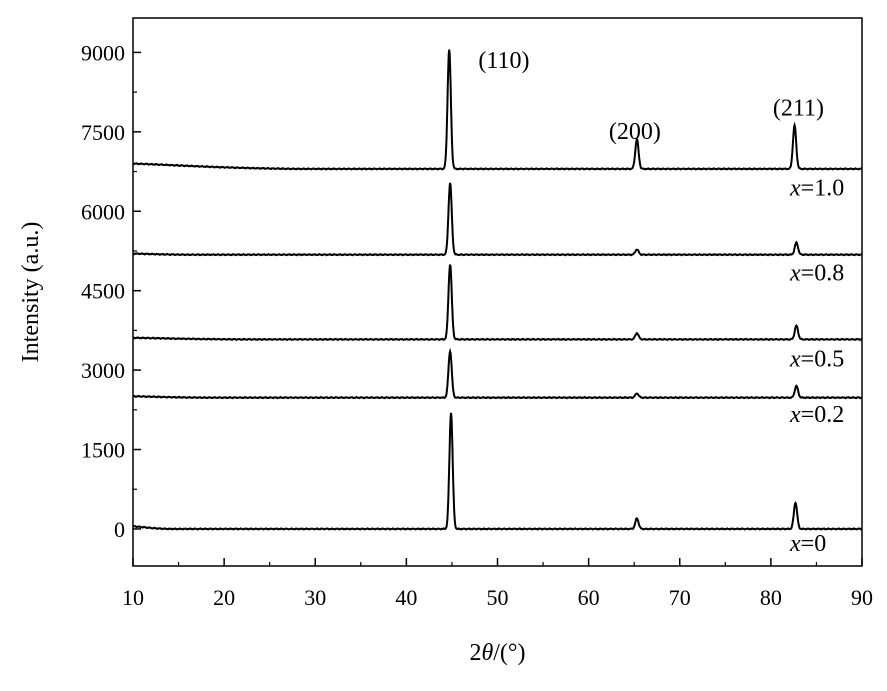 Image resolution: width=887 pixels, height=691 pixels. I want to click on peak-label: (110), so click(503, 61).